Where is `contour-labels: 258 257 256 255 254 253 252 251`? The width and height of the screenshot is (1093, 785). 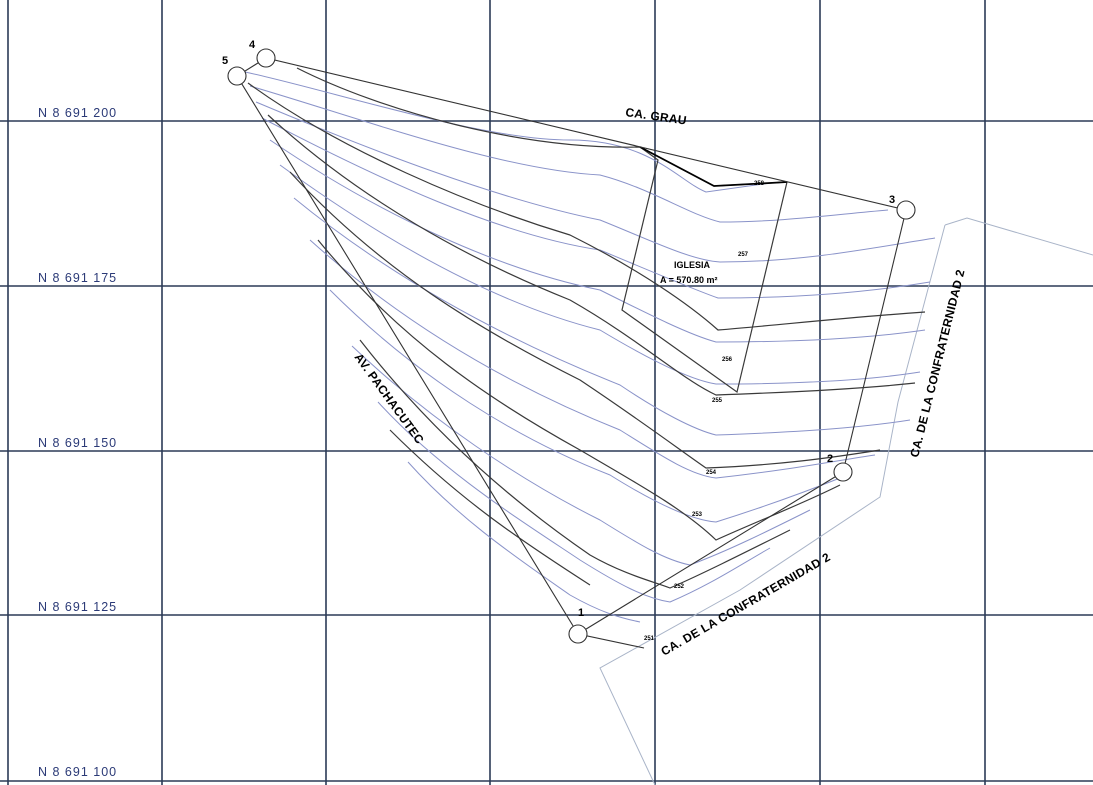 contour-labels: 258 257 256 255 254 253 252 251 is located at coordinates (704, 411).